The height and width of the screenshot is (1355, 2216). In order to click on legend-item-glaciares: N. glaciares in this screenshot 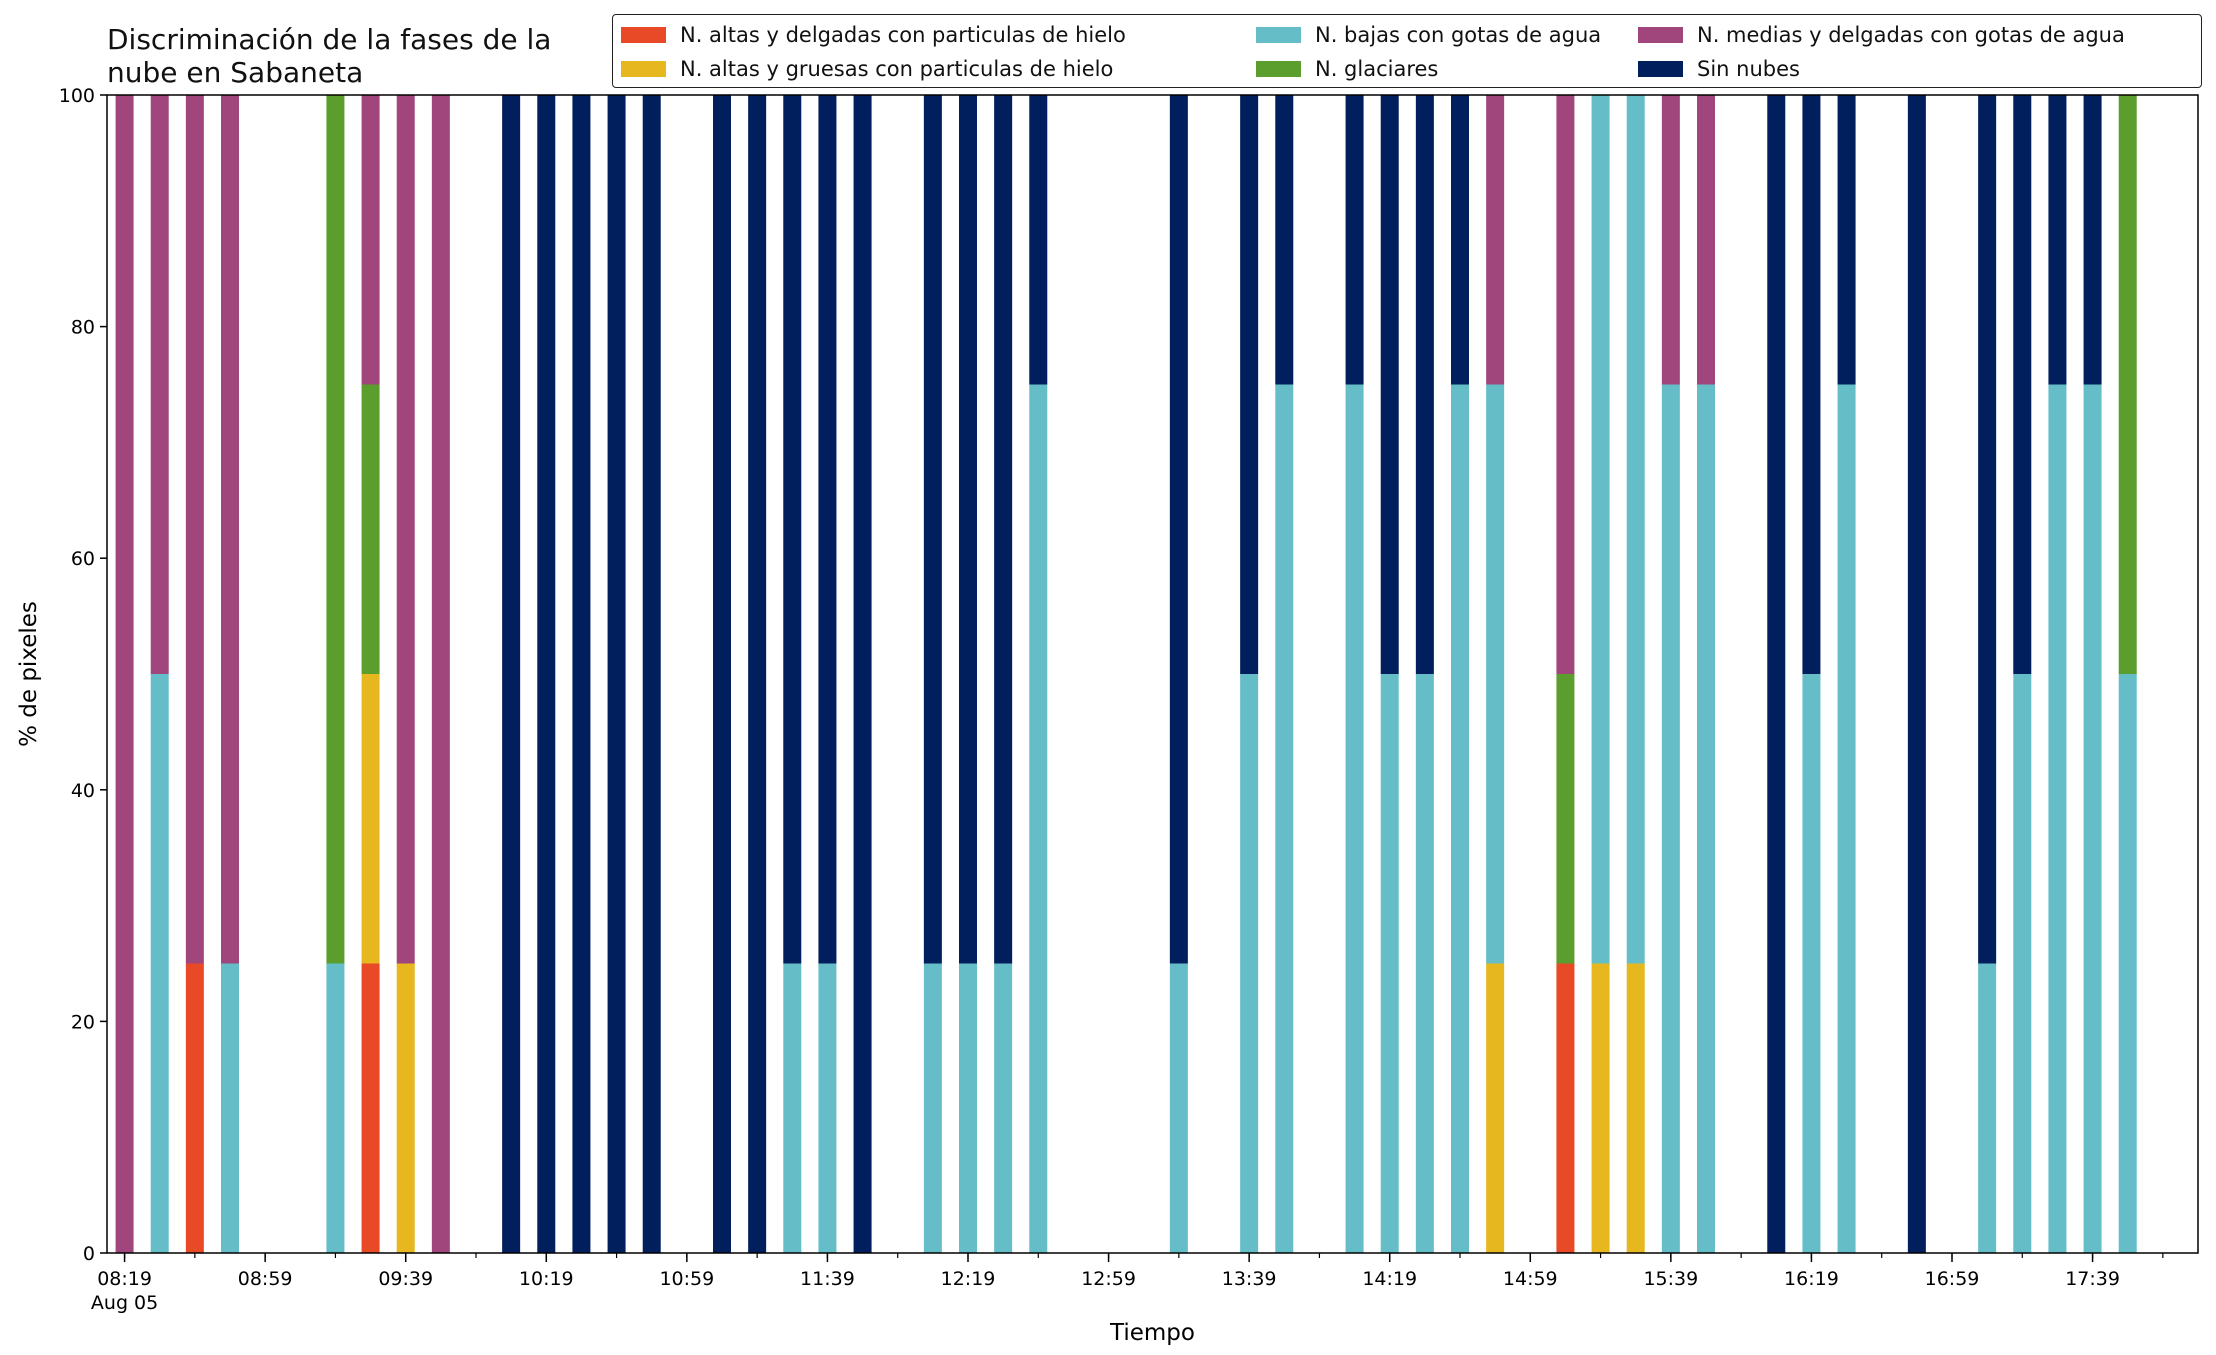, I will do `click(1347, 69)`.